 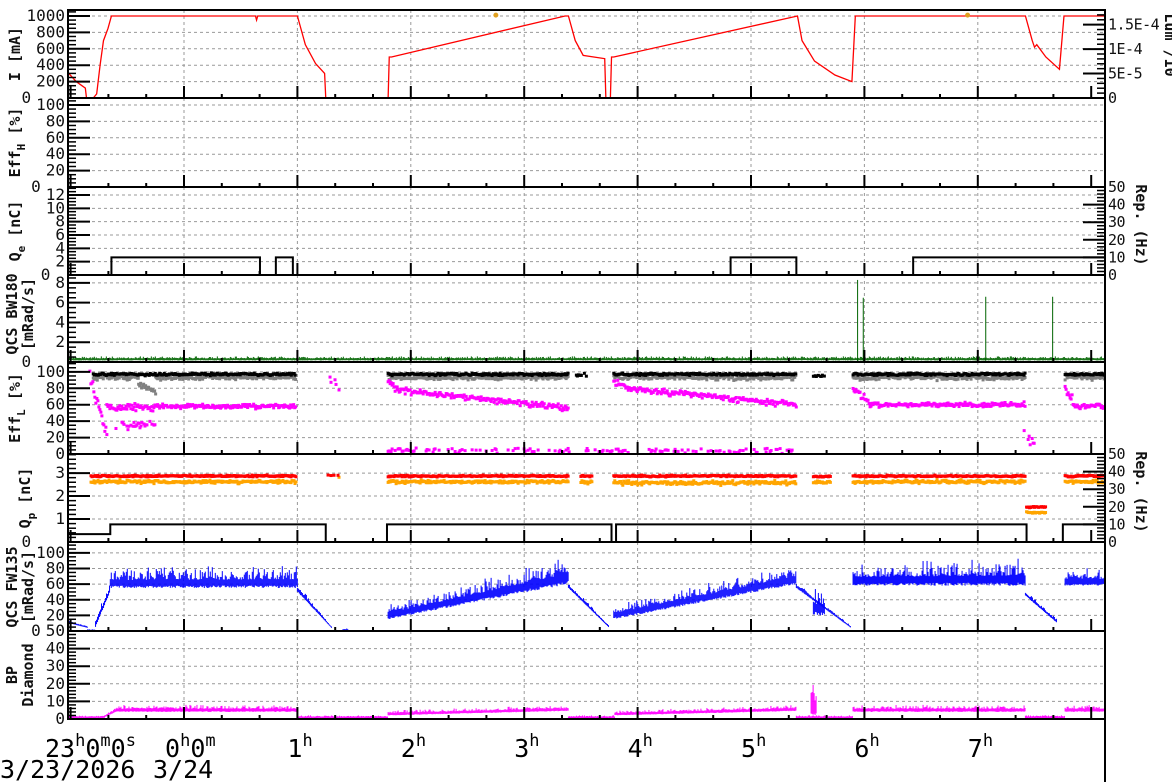 I want to click on y-tick-label: 0, so click(x=46, y=274).